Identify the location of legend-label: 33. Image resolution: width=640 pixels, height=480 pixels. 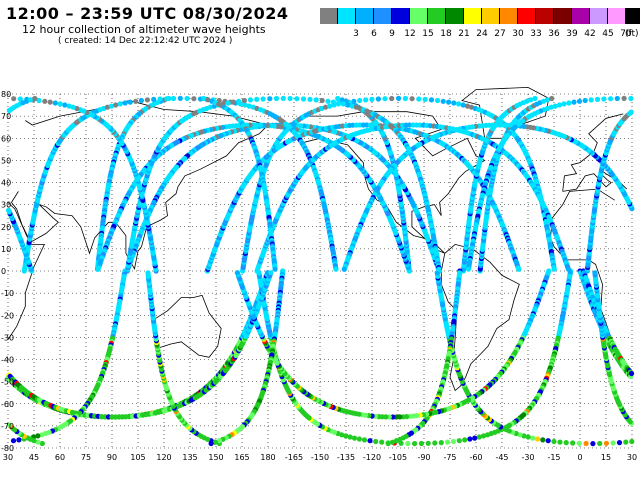
(536, 34).